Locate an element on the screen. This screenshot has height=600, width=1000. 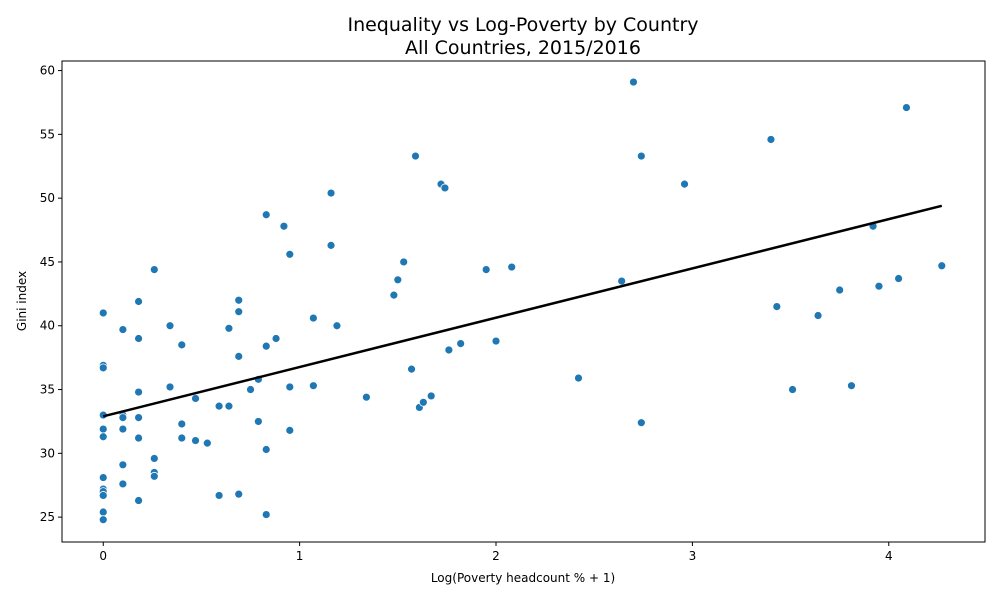
x-tick-label: 1 is located at coordinates (300, 556).